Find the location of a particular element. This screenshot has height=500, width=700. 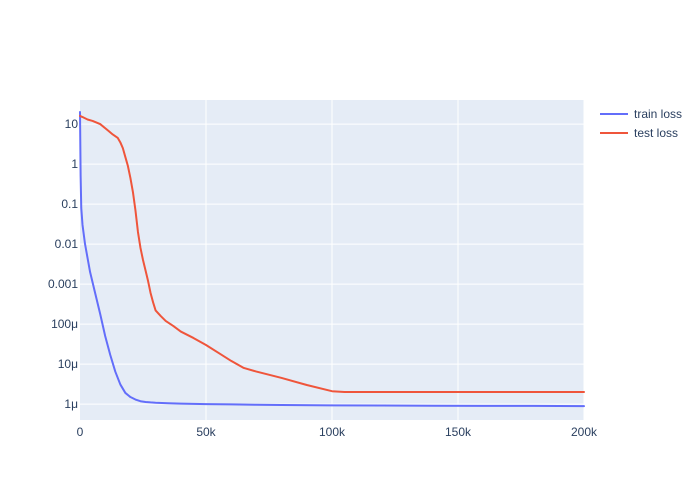

y-tick-label: 0.001 is located at coordinates (63, 284).